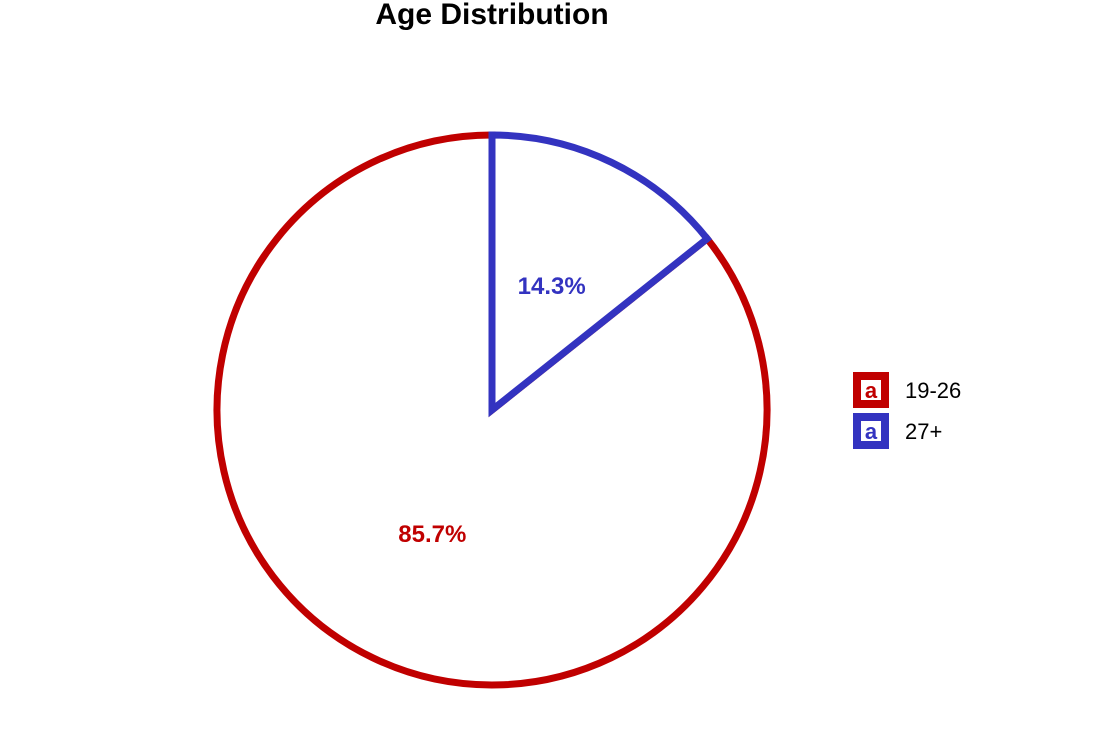 Image resolution: width=1115 pixels, height=755 pixels. I want to click on legend-key-letter-19-26: a, so click(871, 390).